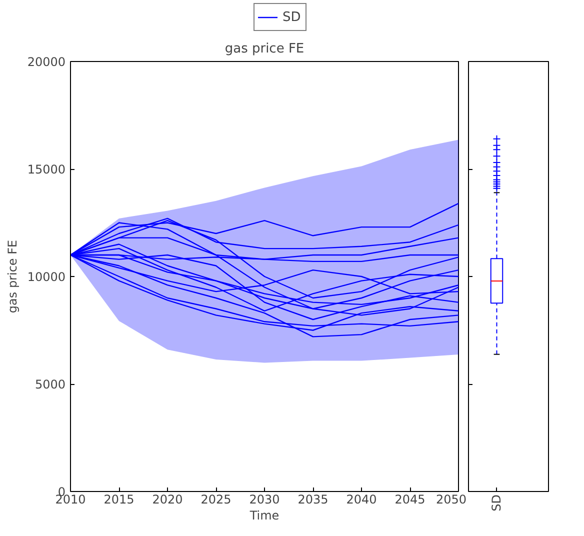 The image size is (584, 536). What do you see at coordinates (451, 499) in the screenshot?
I see `x-tick-label: 2050` at bounding box center [451, 499].